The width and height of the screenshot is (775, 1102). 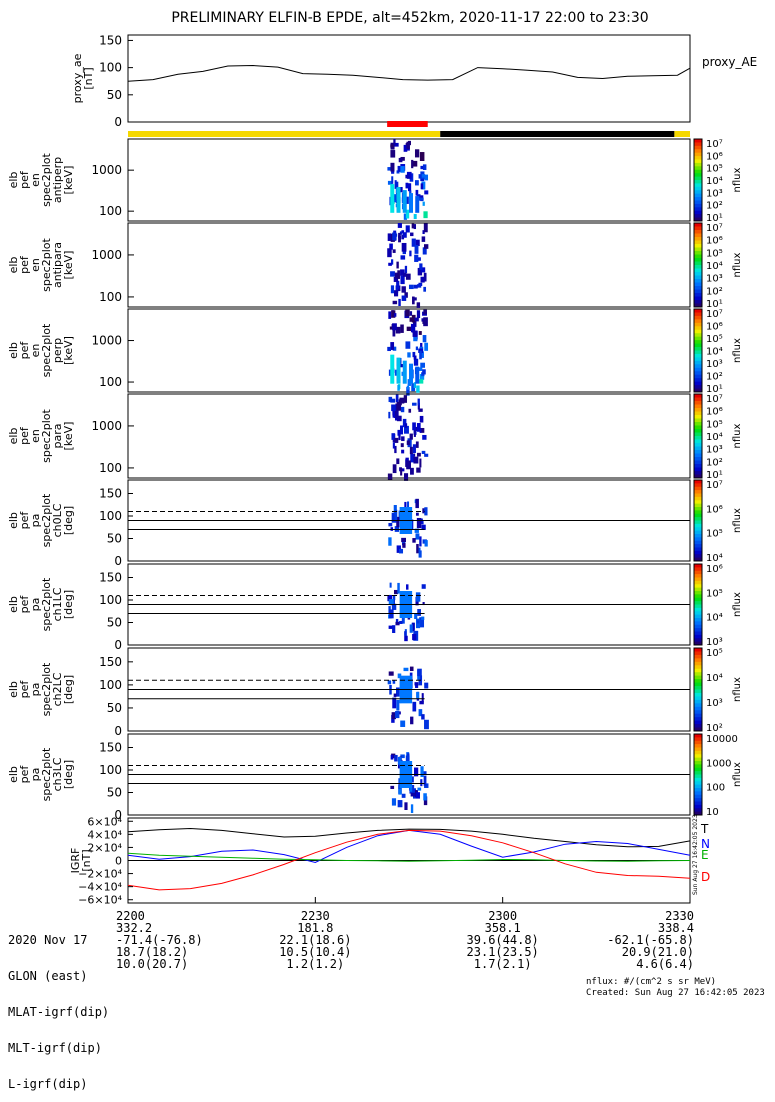 I want to click on ylabel-en-perp-5: [keV], so click(x=68, y=350).